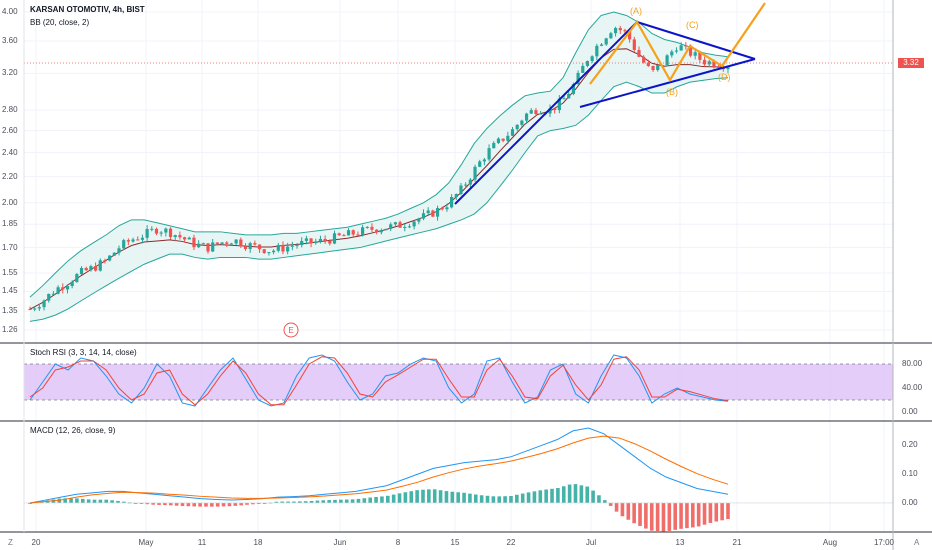 This screenshot has height=550, width=932. What do you see at coordinates (10, 202) in the screenshot?
I see `price-tick-label: 2.00` at bounding box center [10, 202].